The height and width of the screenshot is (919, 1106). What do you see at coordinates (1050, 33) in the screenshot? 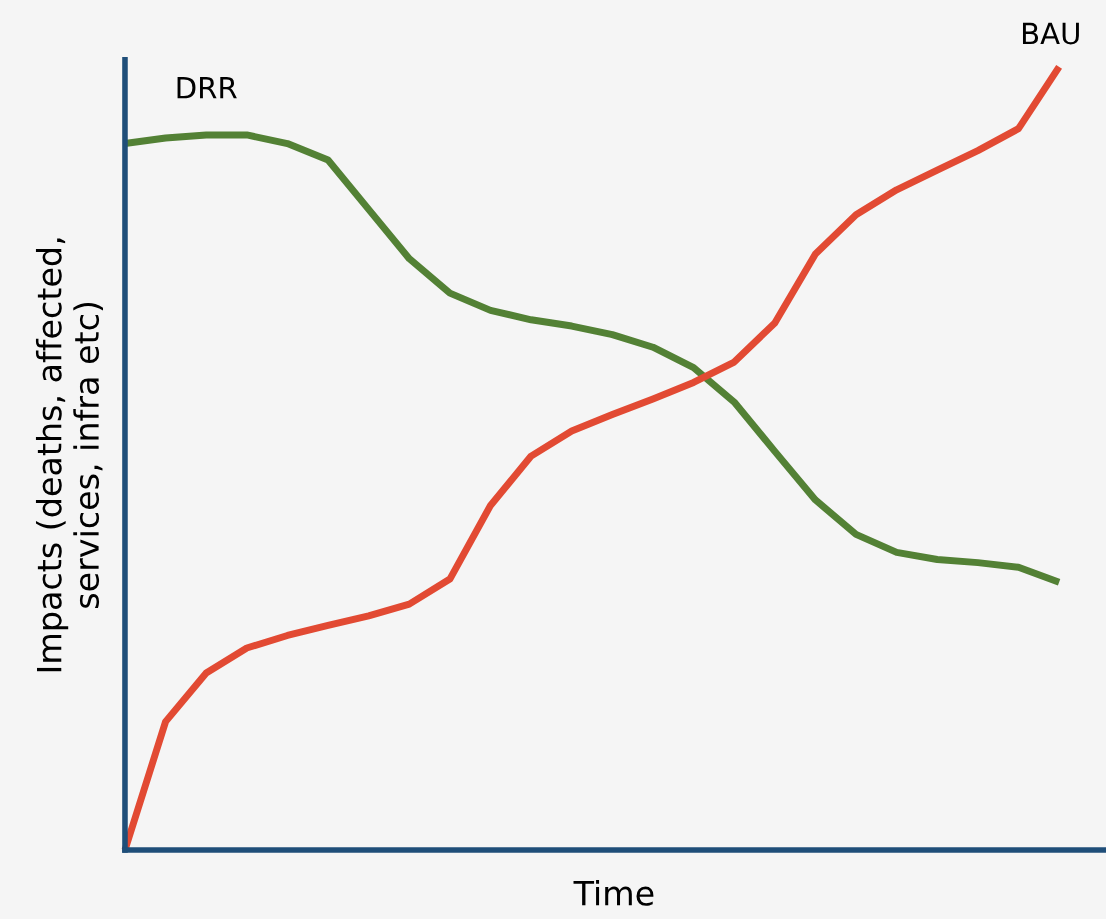
I see `series-label: BAU` at bounding box center [1050, 33].